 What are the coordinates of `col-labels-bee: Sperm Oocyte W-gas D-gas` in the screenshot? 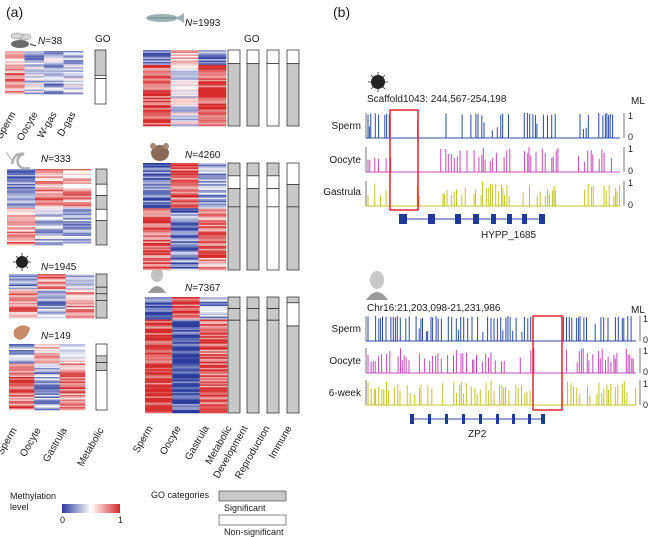 It's located at (39, 126).